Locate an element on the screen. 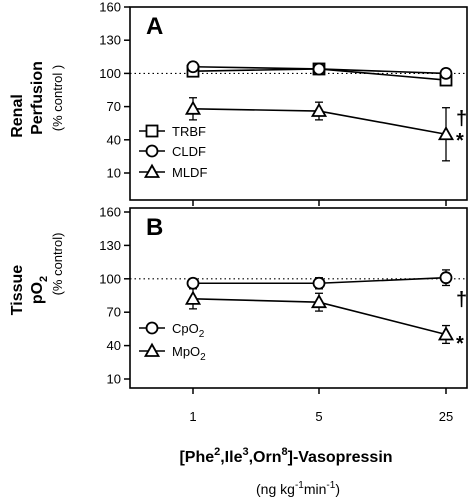 This screenshot has width=472, height=503. panel-a-ytick-label-40: 40 is located at coordinates (114, 139).